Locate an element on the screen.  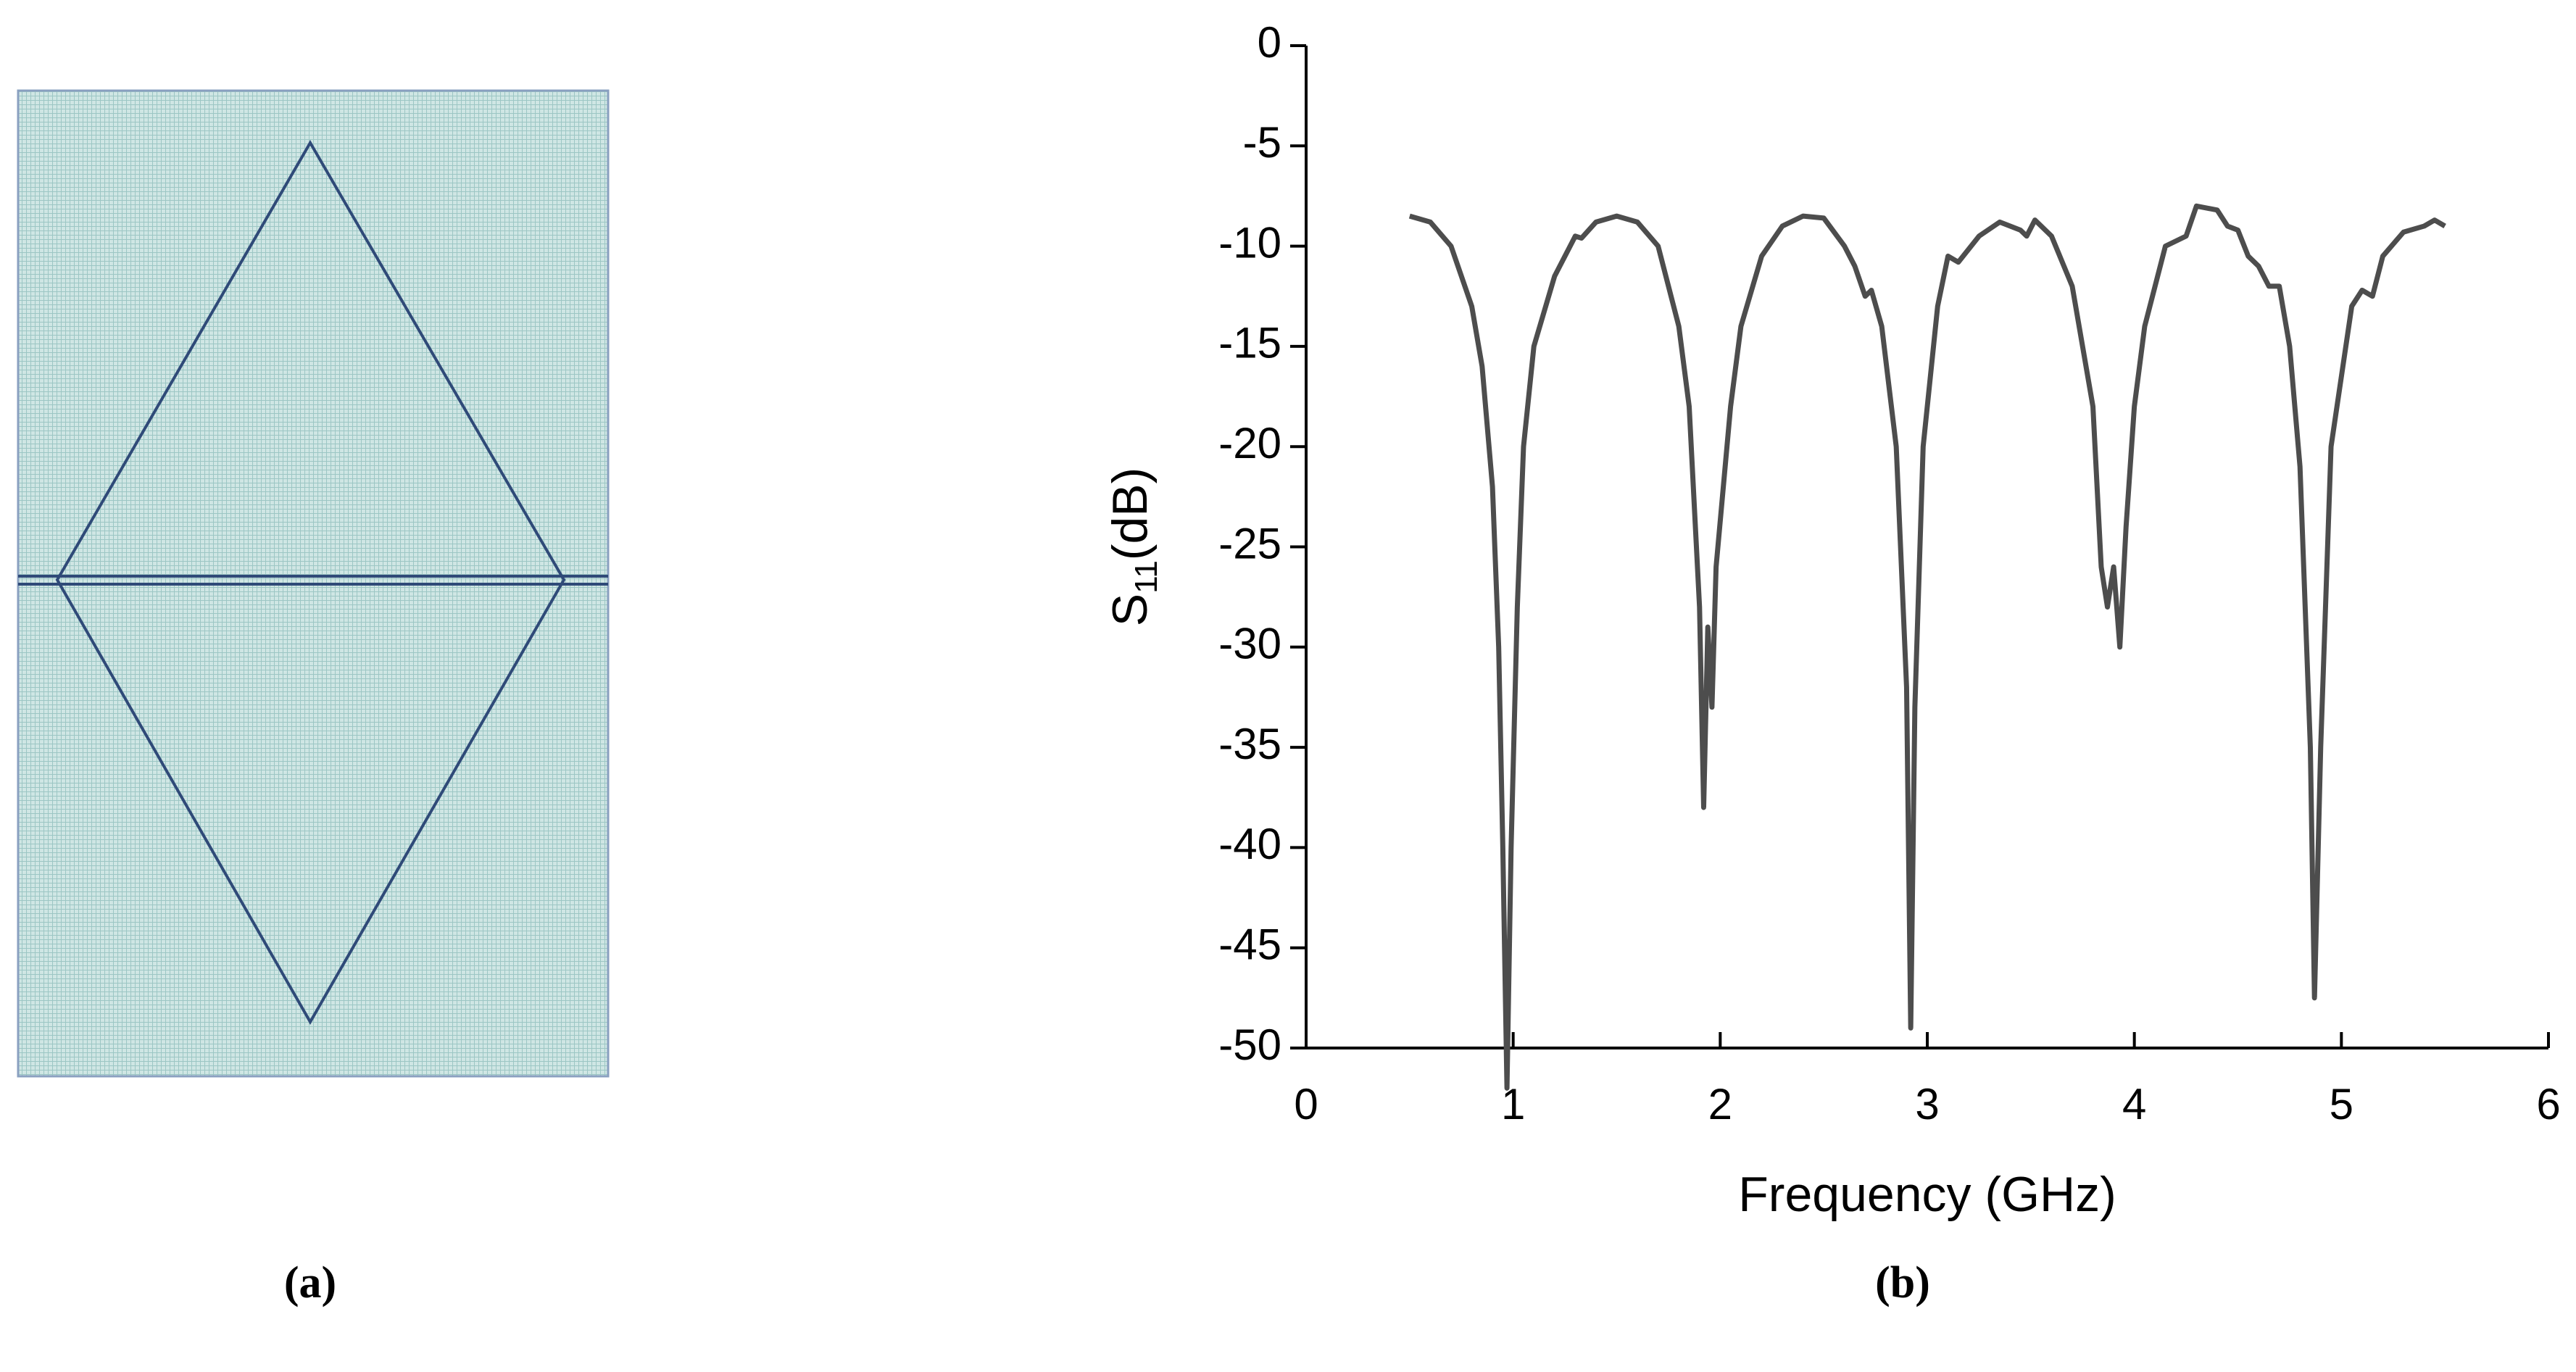
y-tick-label: -40 is located at coordinates (1249, 844).